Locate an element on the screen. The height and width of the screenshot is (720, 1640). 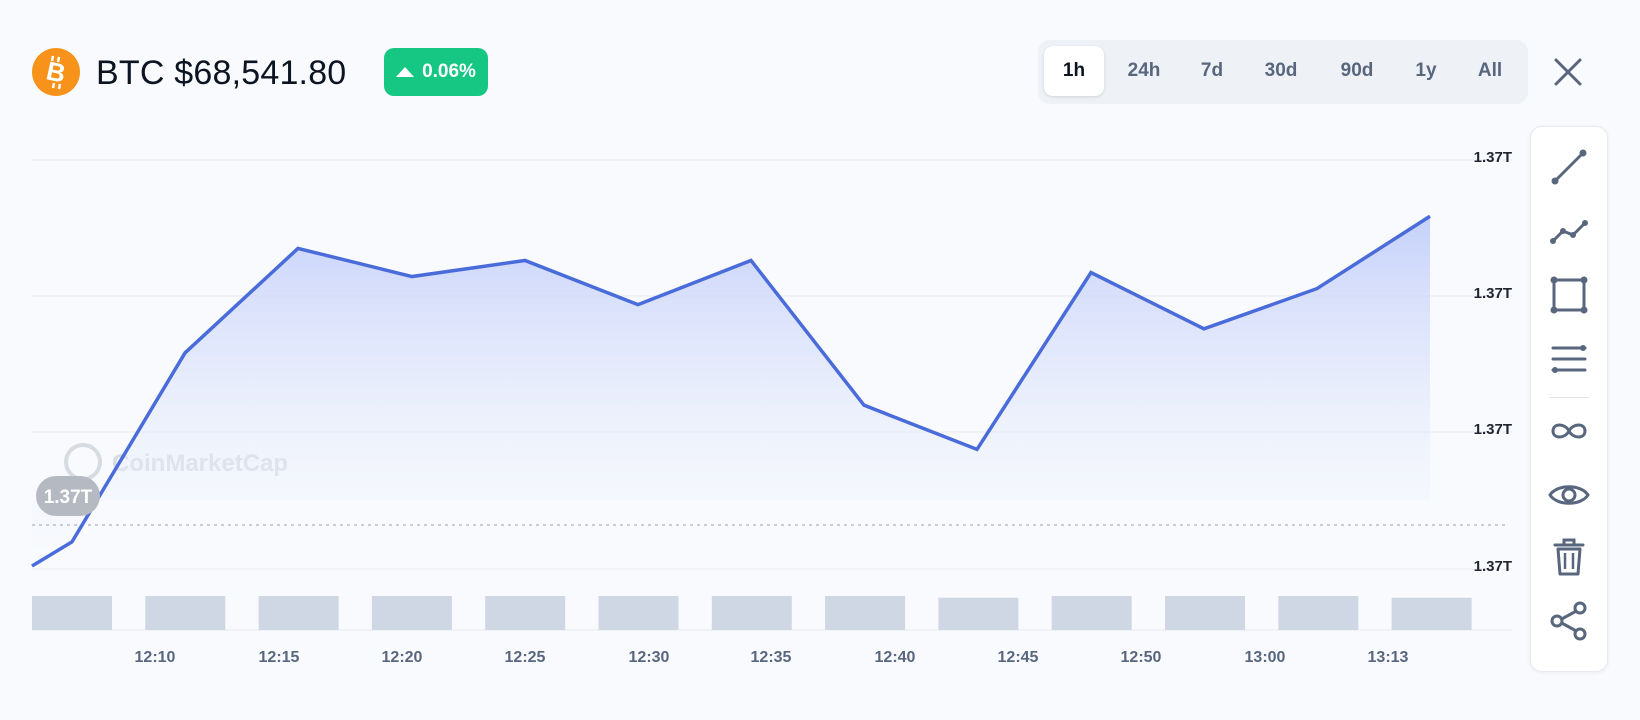
drawing-toolbar is located at coordinates (1569, 399).